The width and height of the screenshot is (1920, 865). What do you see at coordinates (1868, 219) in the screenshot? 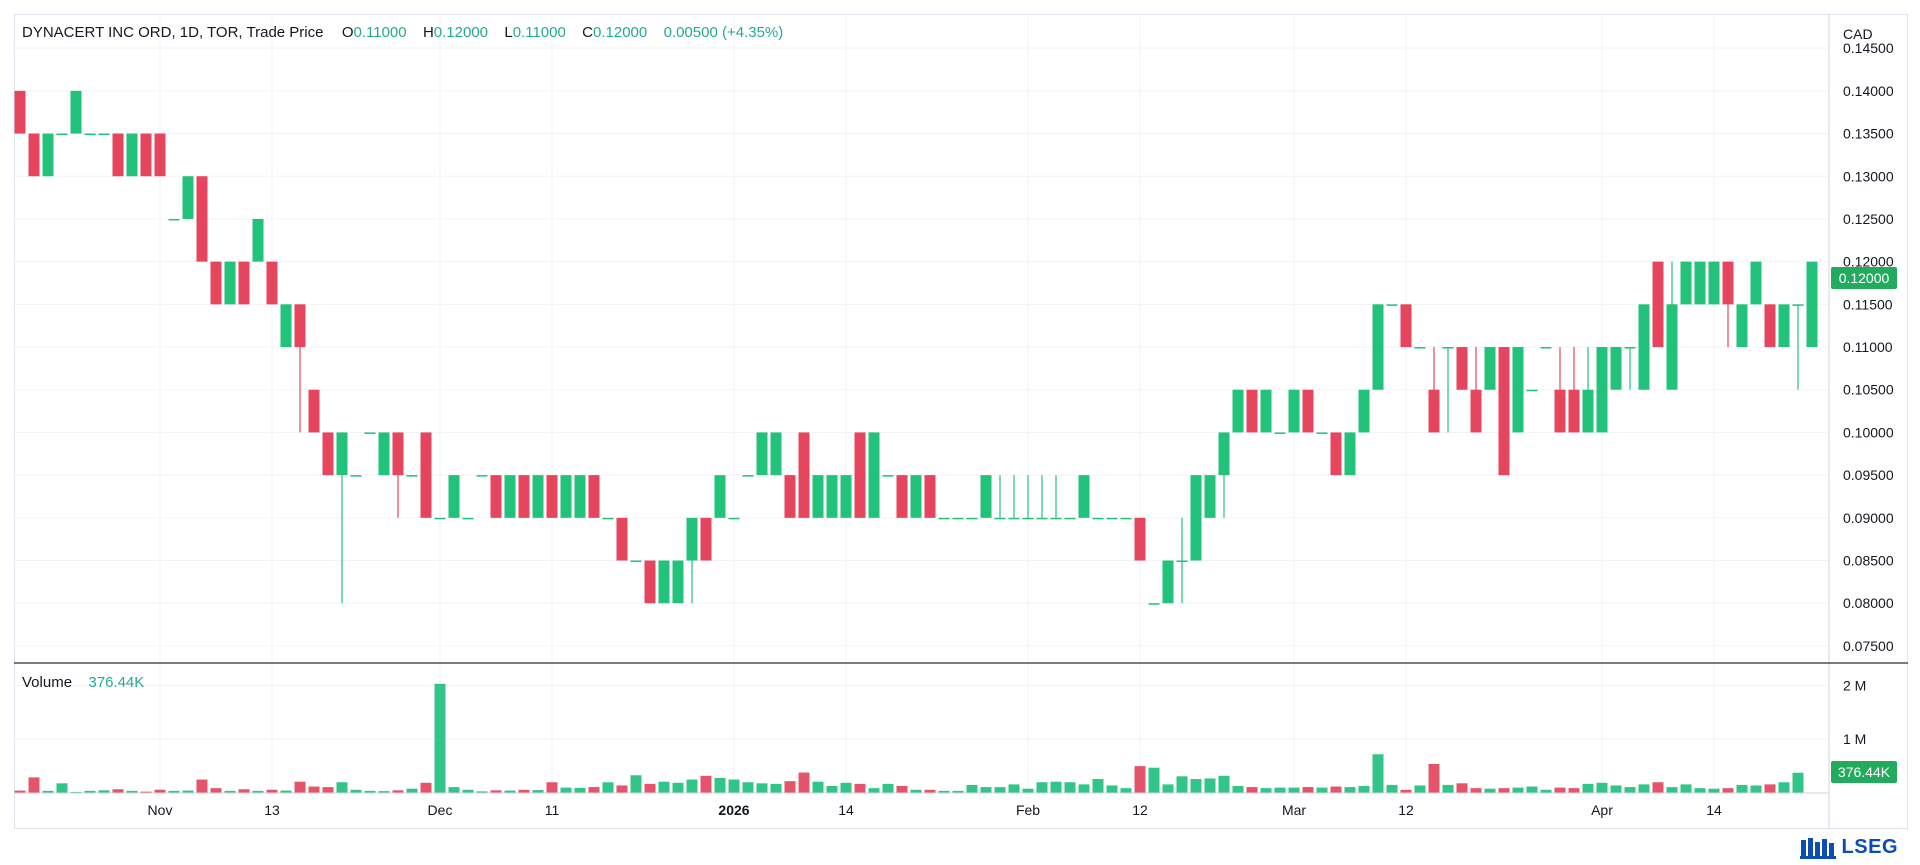
I see `price-tick-label: 0.12500` at bounding box center [1868, 219].